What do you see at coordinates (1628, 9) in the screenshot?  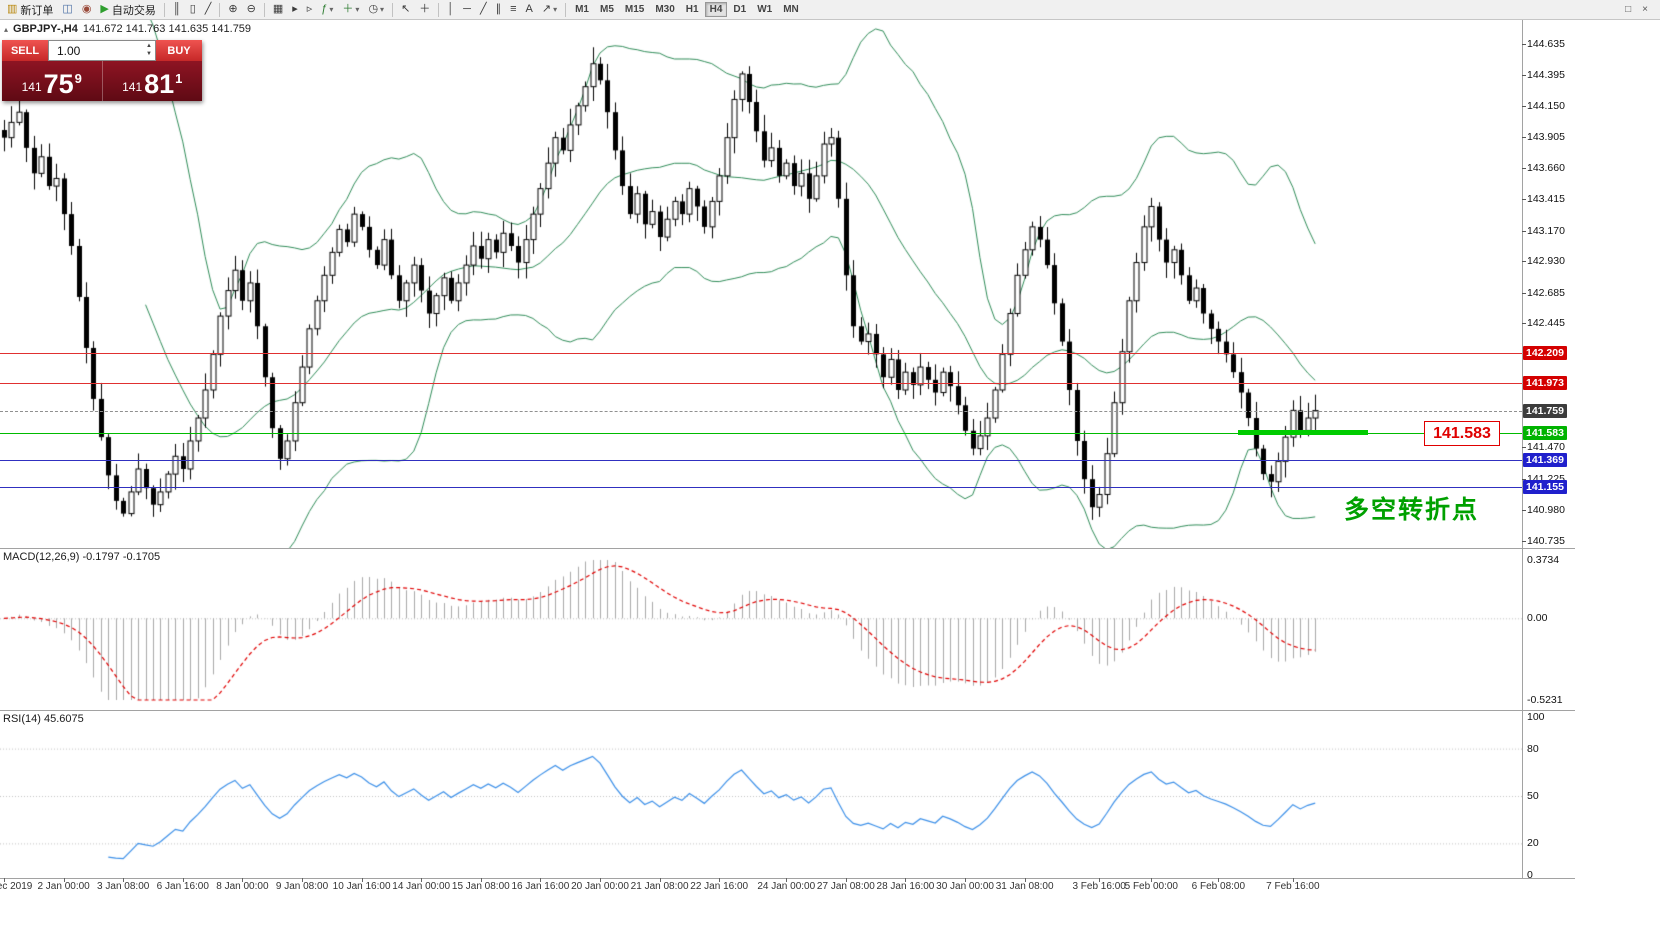 I see `restore-chart-icon: □` at bounding box center [1628, 9].